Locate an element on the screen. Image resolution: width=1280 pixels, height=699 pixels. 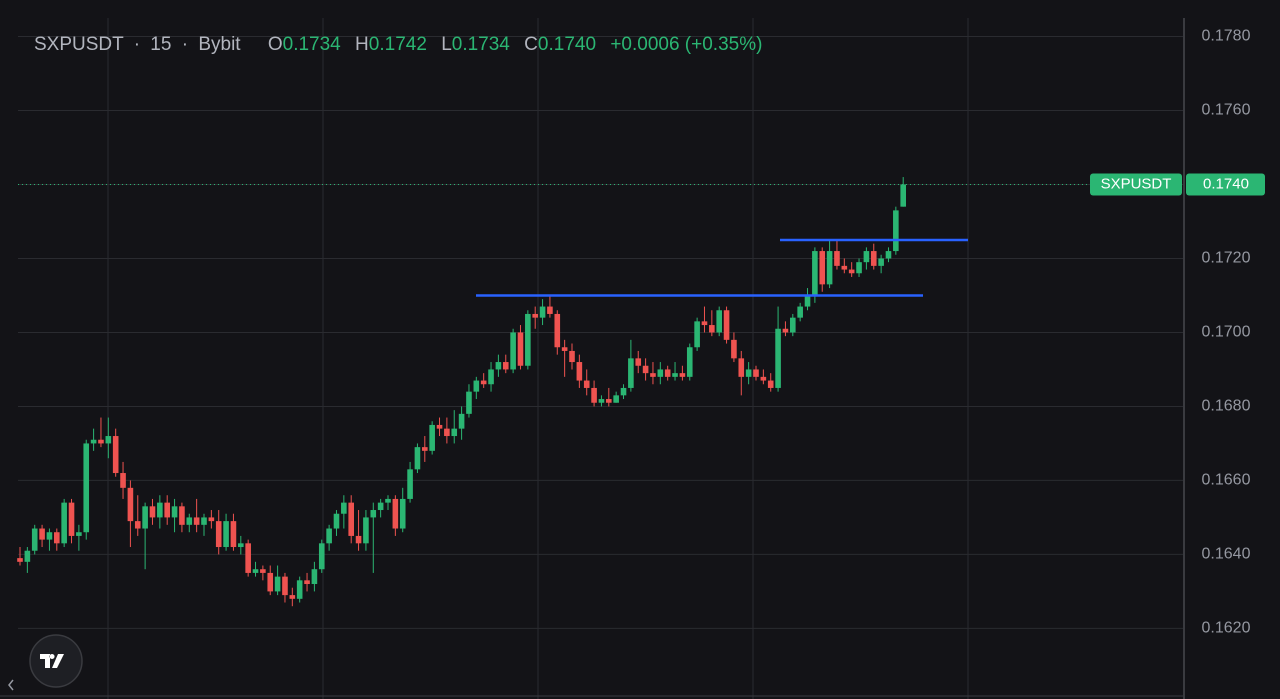
tradingview-logo is located at coordinates (56, 661).